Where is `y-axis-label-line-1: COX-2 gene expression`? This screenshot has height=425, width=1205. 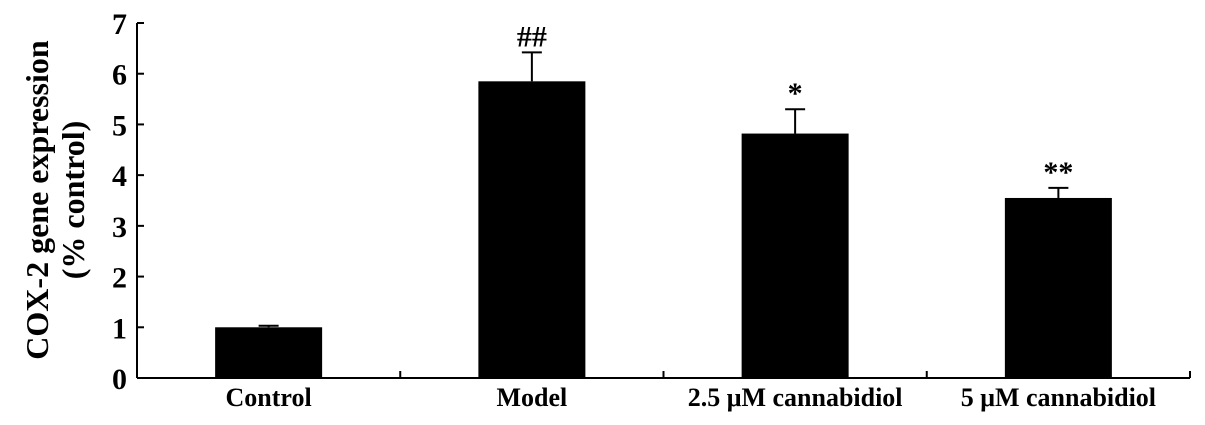 y-axis-label-line-1: COX-2 gene expression is located at coordinates (37, 200).